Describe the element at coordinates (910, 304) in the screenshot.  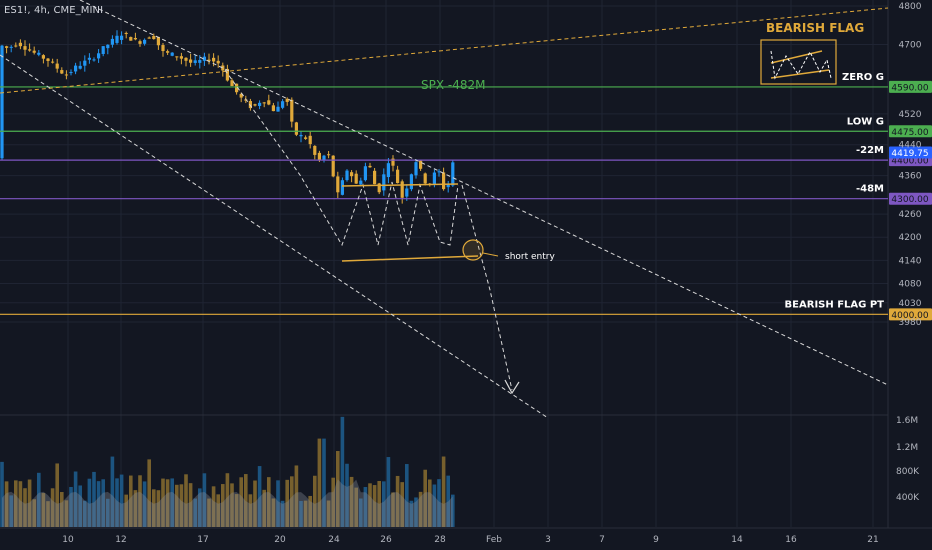
I see `price-tick-label: 4030` at that location.